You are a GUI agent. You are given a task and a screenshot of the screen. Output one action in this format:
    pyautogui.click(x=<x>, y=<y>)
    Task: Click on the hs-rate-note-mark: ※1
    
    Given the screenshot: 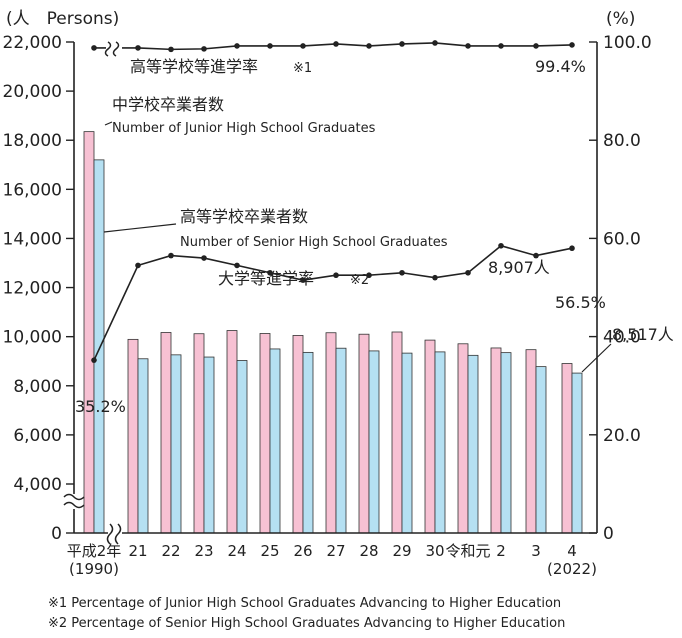 What is the action you would take?
    pyautogui.click(x=302, y=68)
    